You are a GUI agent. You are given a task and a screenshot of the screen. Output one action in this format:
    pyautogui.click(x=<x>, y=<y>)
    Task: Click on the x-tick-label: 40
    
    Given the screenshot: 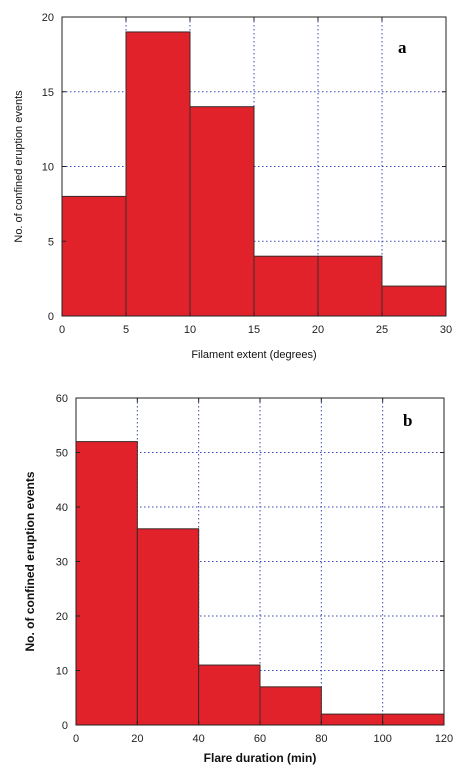 What is the action you would take?
    pyautogui.click(x=199, y=739)
    